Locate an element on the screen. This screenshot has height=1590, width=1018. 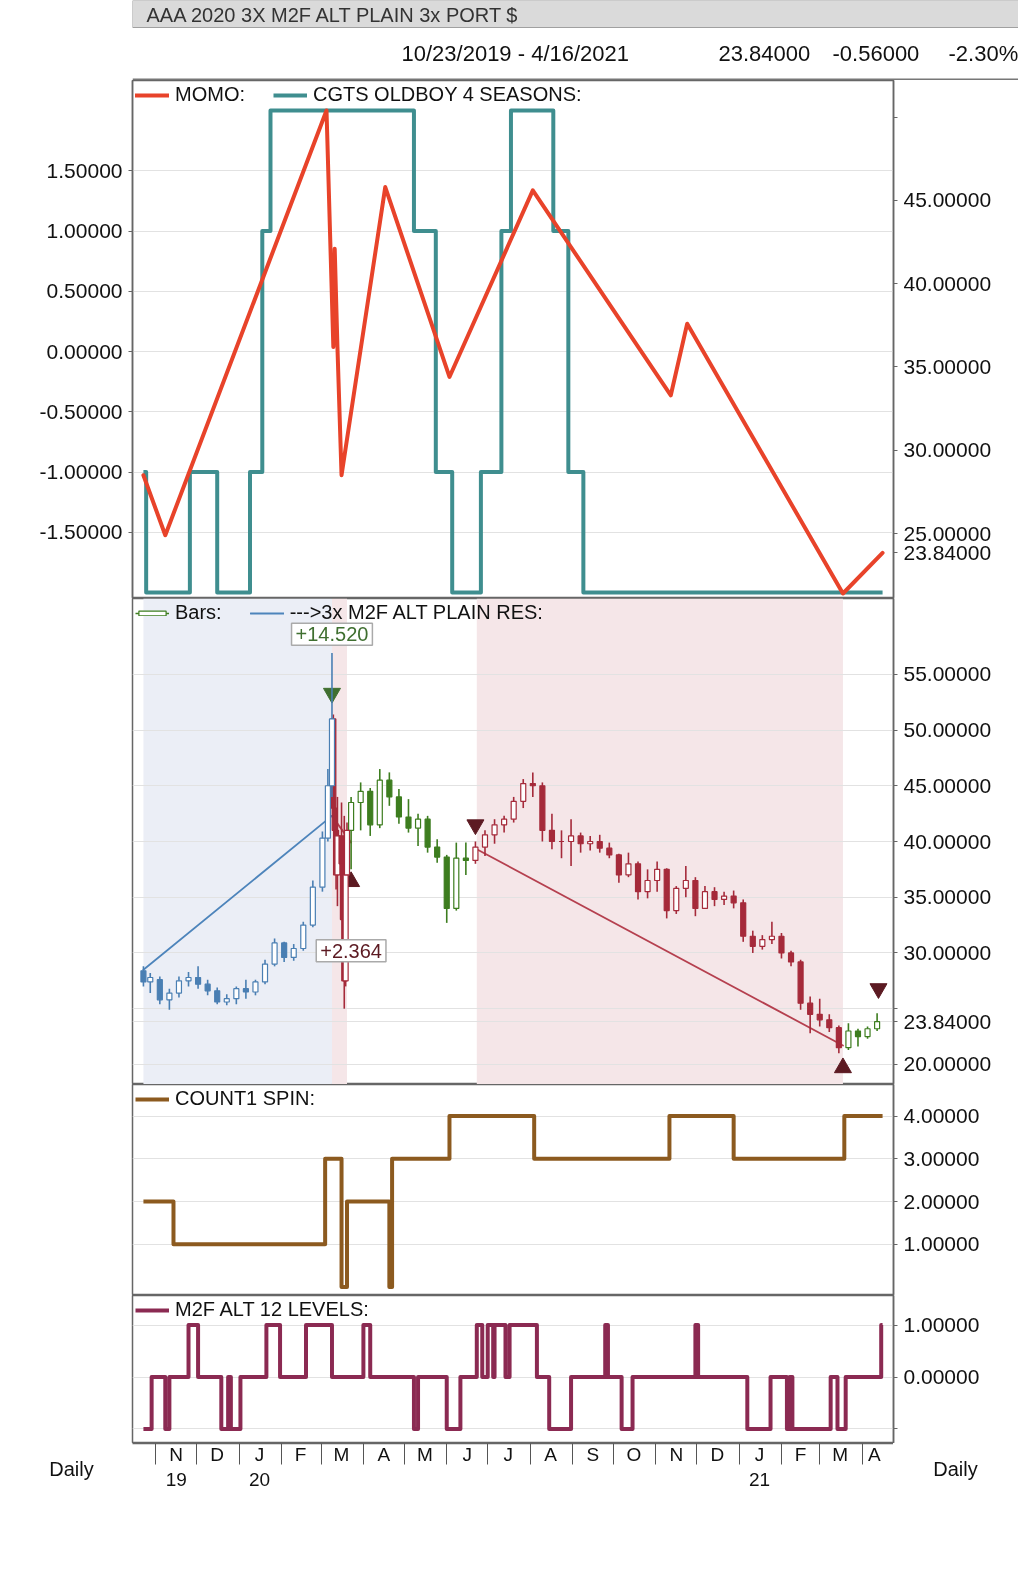
legend-label: Bars: is located at coordinates (198, 612).